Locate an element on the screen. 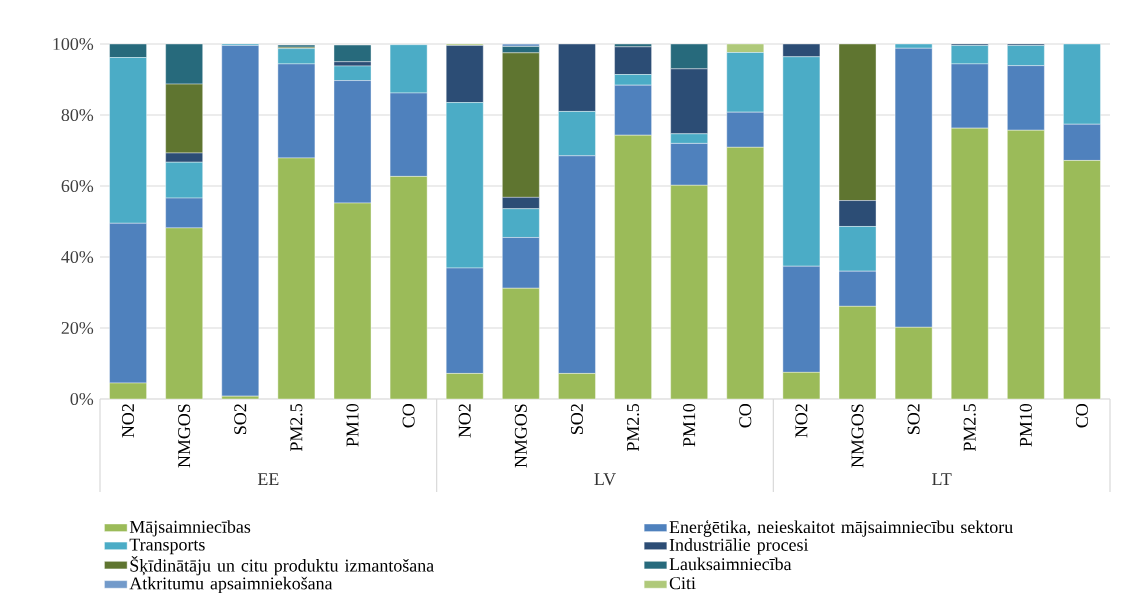  y-tick-label: 100% is located at coordinates (73, 44).